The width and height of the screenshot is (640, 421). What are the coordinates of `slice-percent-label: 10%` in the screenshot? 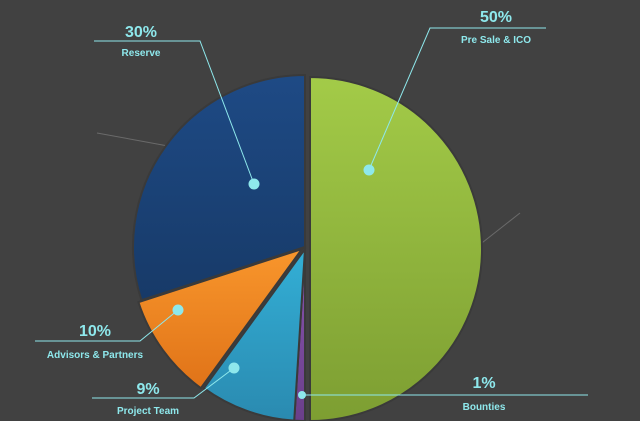 It's located at (95, 331).